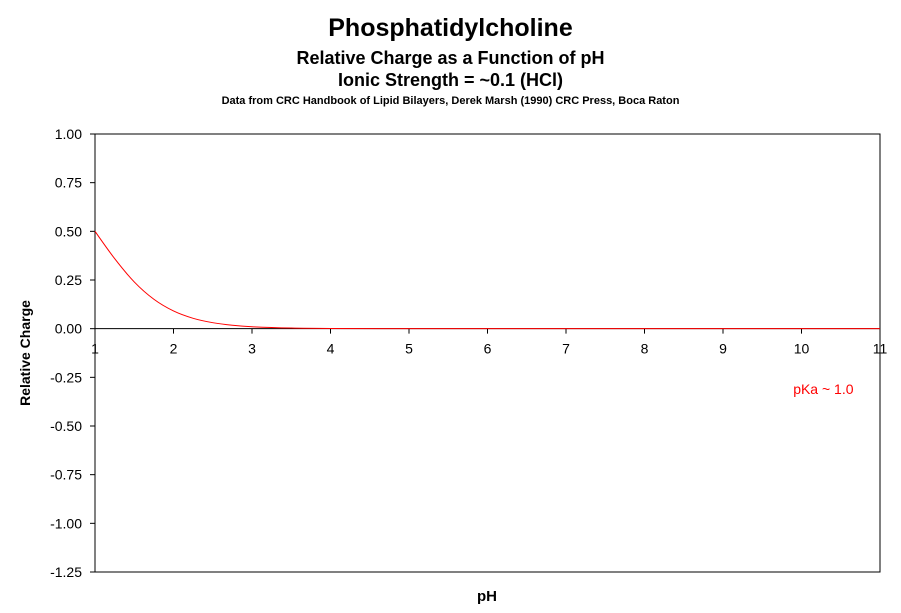 This screenshot has height=613, width=901. Describe the element at coordinates (450, 58) in the screenshot. I see `chart-subtitle: Relative Charge as a Function of pH` at that location.